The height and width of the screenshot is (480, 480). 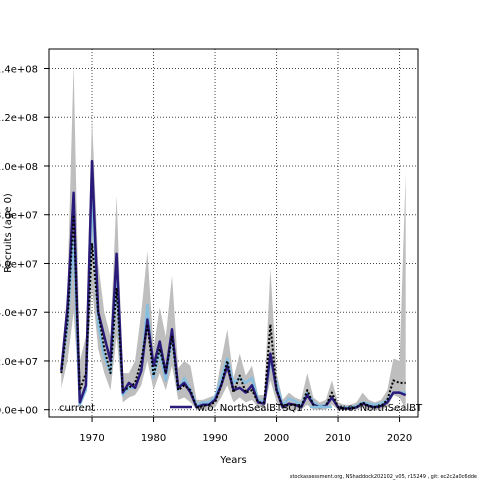 What do you see at coordinates (250, 408) in the screenshot?
I see `legend-label: w.o. NorthSealBTSQ1` at bounding box center [250, 408].